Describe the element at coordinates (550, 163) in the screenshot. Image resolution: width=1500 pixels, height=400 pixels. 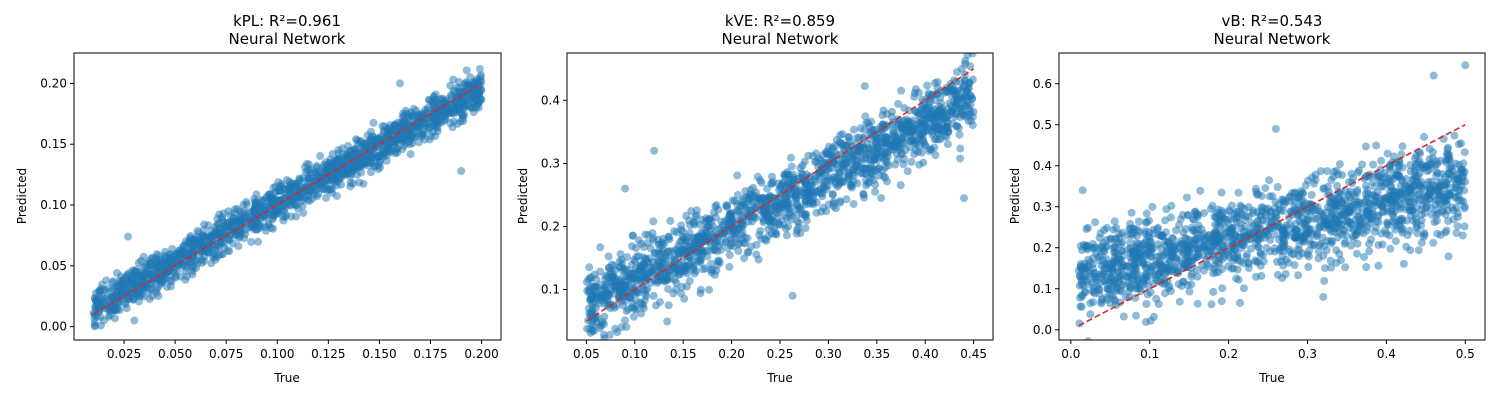
I see `y-tick-label: 0.3` at that location.